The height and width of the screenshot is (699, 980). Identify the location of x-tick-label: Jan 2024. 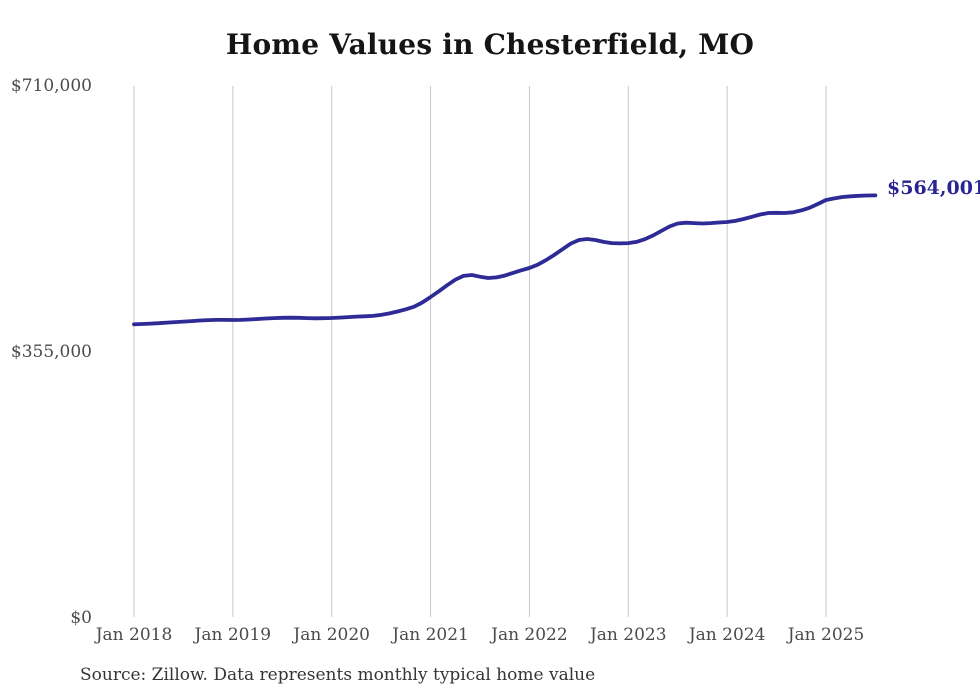
(727, 635).